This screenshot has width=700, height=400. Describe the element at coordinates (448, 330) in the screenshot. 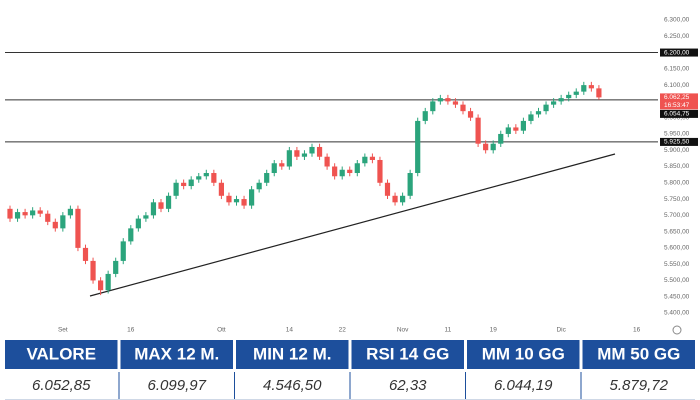

I see `x-tick-label: 11` at that location.